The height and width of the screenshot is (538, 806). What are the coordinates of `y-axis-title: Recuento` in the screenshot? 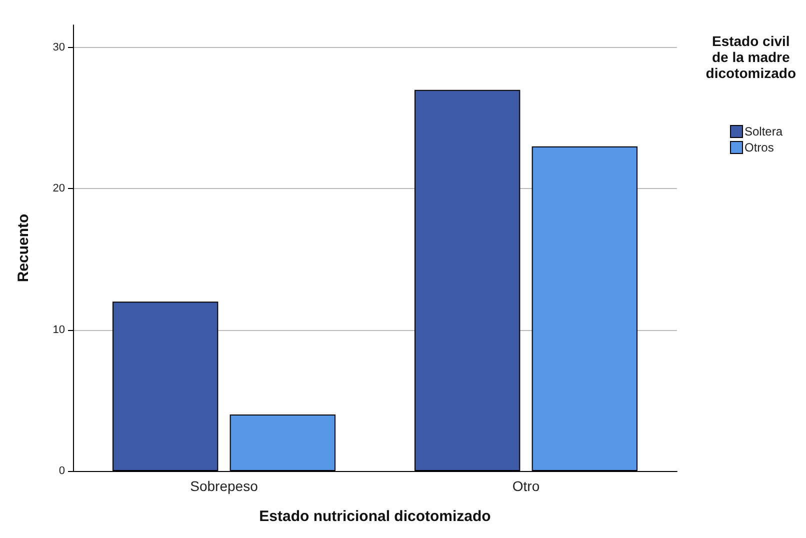 It's located at (23, 248).